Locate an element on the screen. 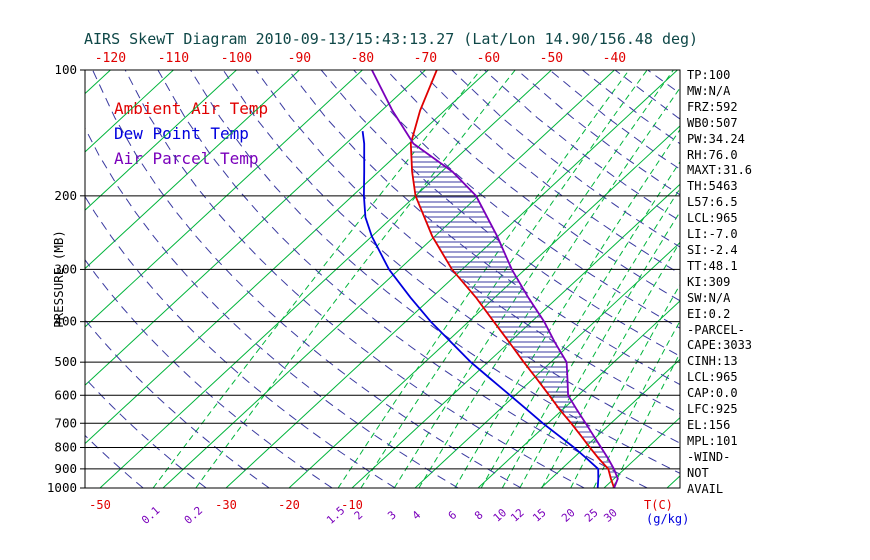 The height and width of the screenshot is (560, 870). mixing-ratio-label: 3 is located at coordinates (392, 515).